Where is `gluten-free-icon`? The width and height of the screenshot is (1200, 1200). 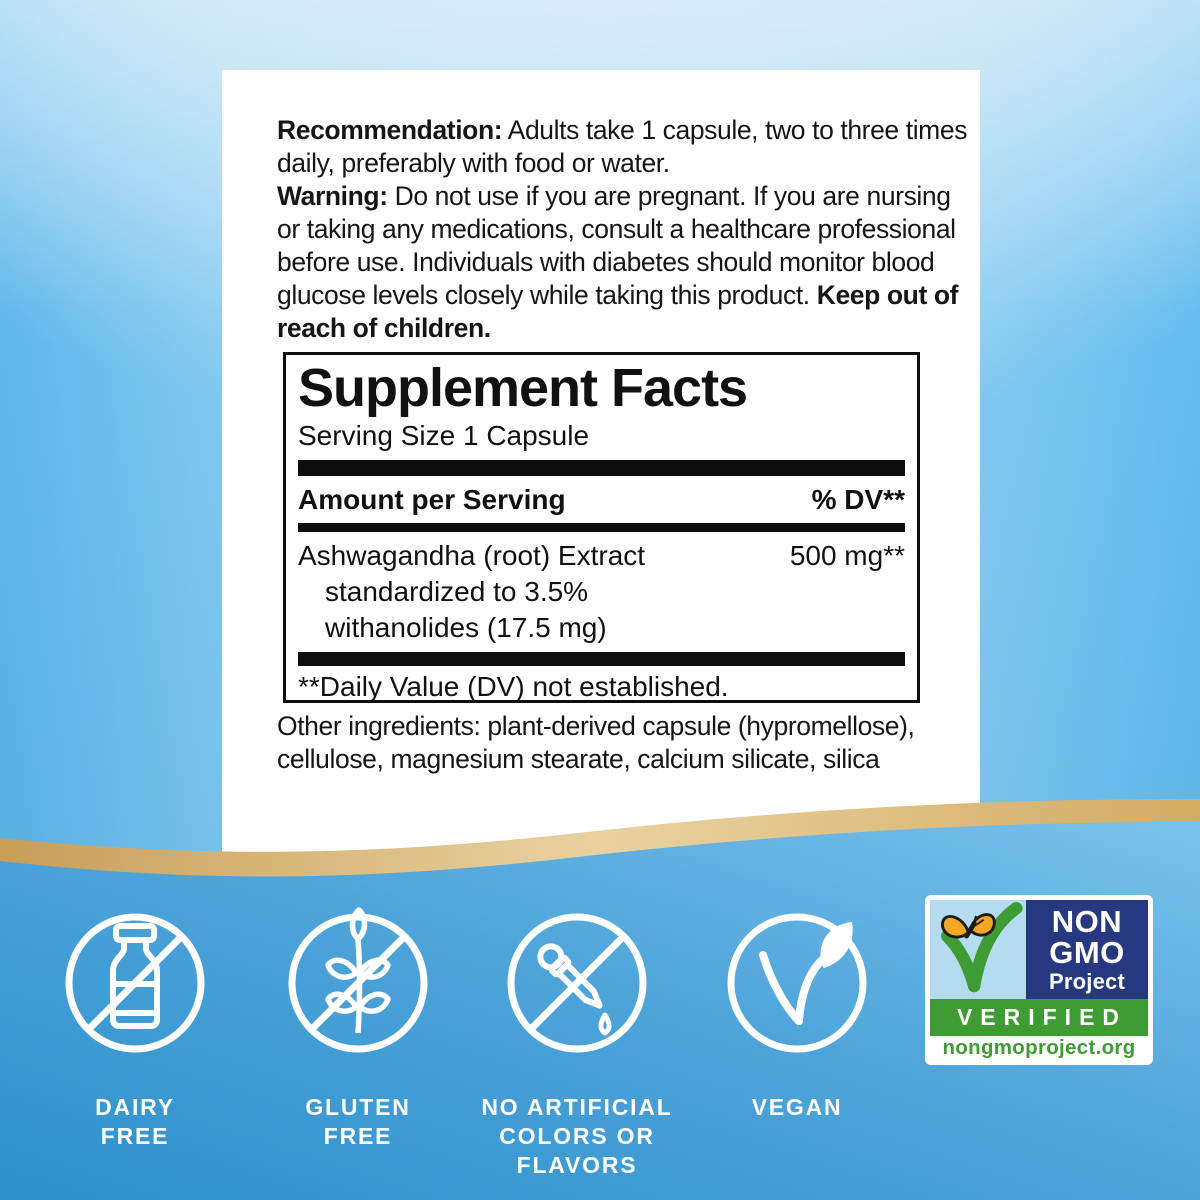
gluten-free-icon is located at coordinates (358, 983).